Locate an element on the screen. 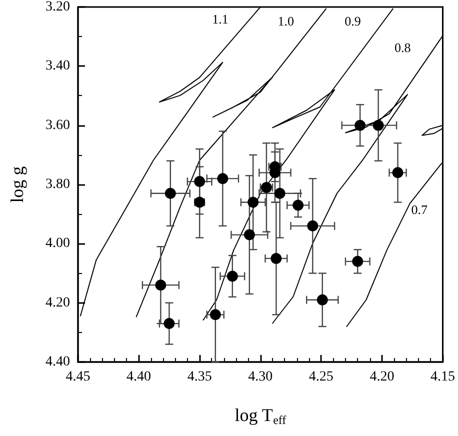 This screenshot has height=436, width=458. series-label: 0.9 is located at coordinates (352, 20).